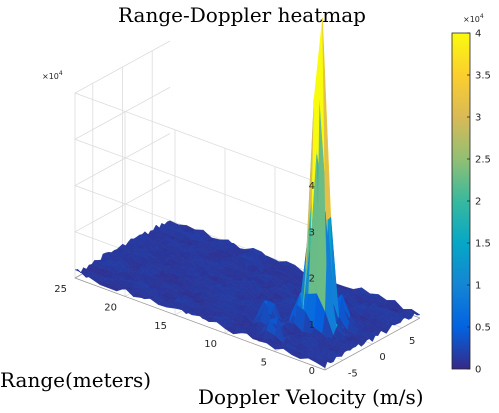 Image resolution: width=499 pixels, height=413 pixels. I want to click on y-tick-label: 20, so click(110, 307).